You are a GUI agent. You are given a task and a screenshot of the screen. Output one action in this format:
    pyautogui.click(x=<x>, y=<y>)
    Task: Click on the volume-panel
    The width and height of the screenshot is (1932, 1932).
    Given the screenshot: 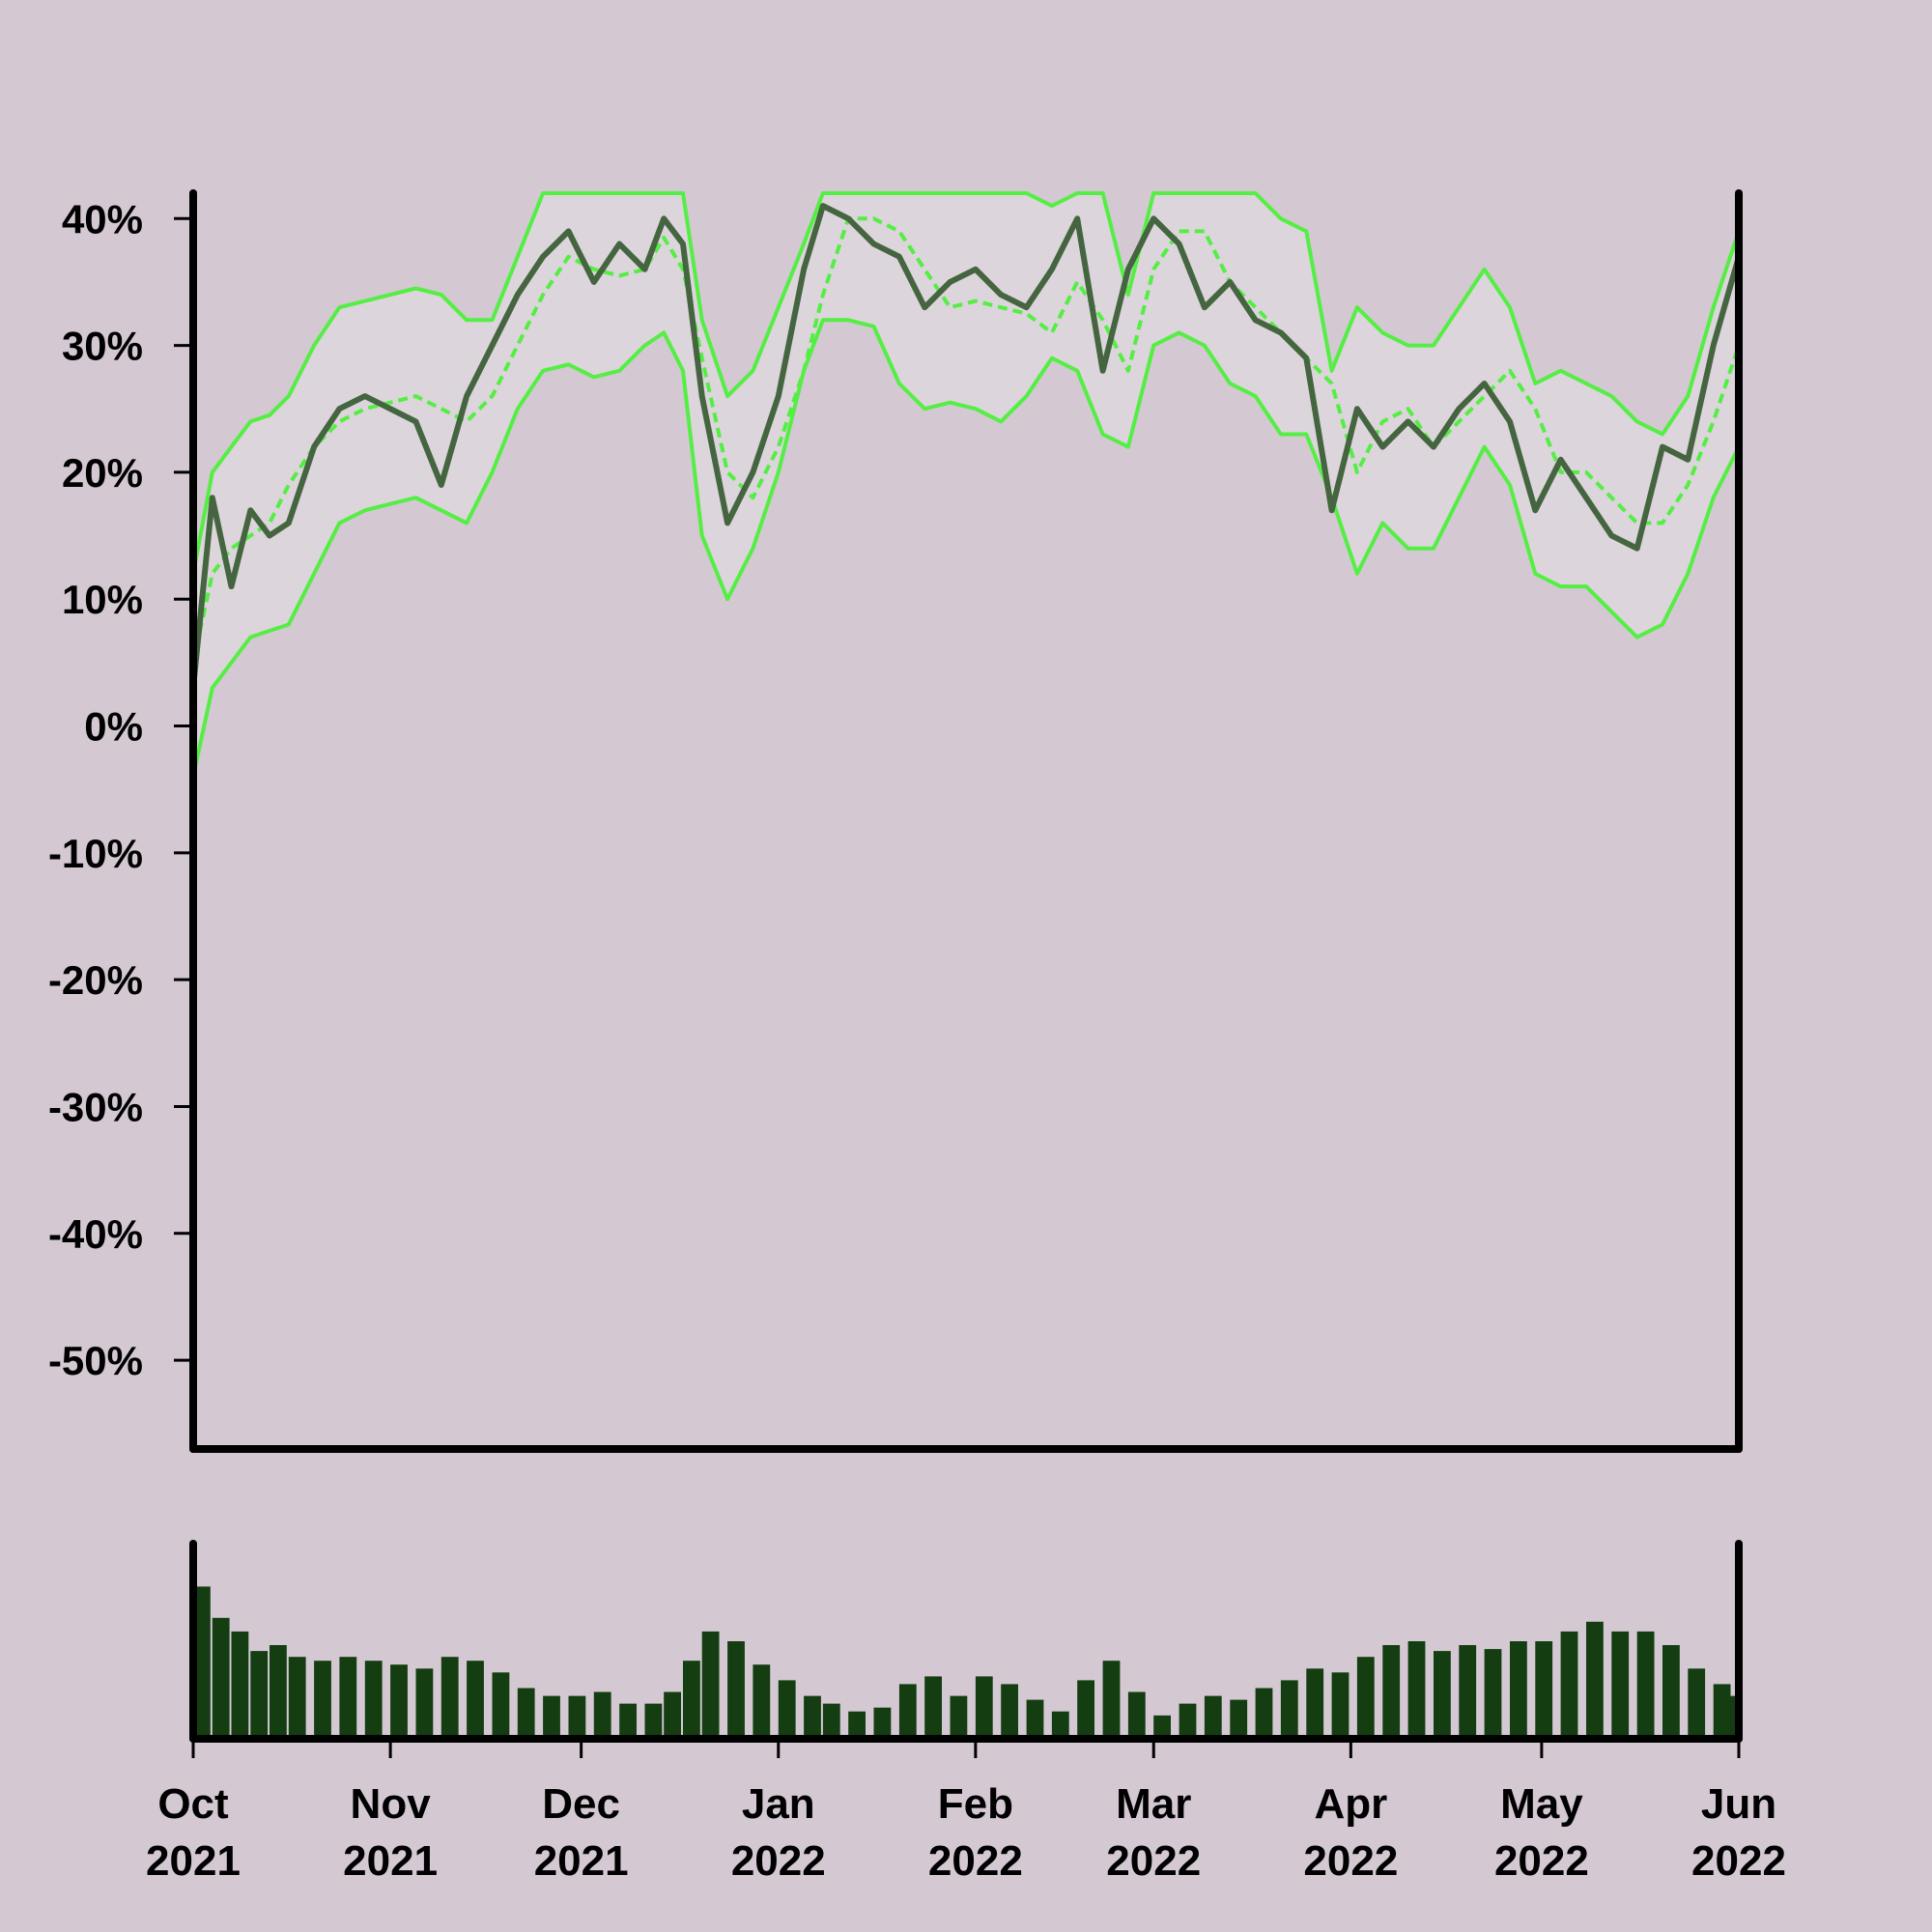 What is the action you would take?
    pyautogui.click(x=966, y=1641)
    